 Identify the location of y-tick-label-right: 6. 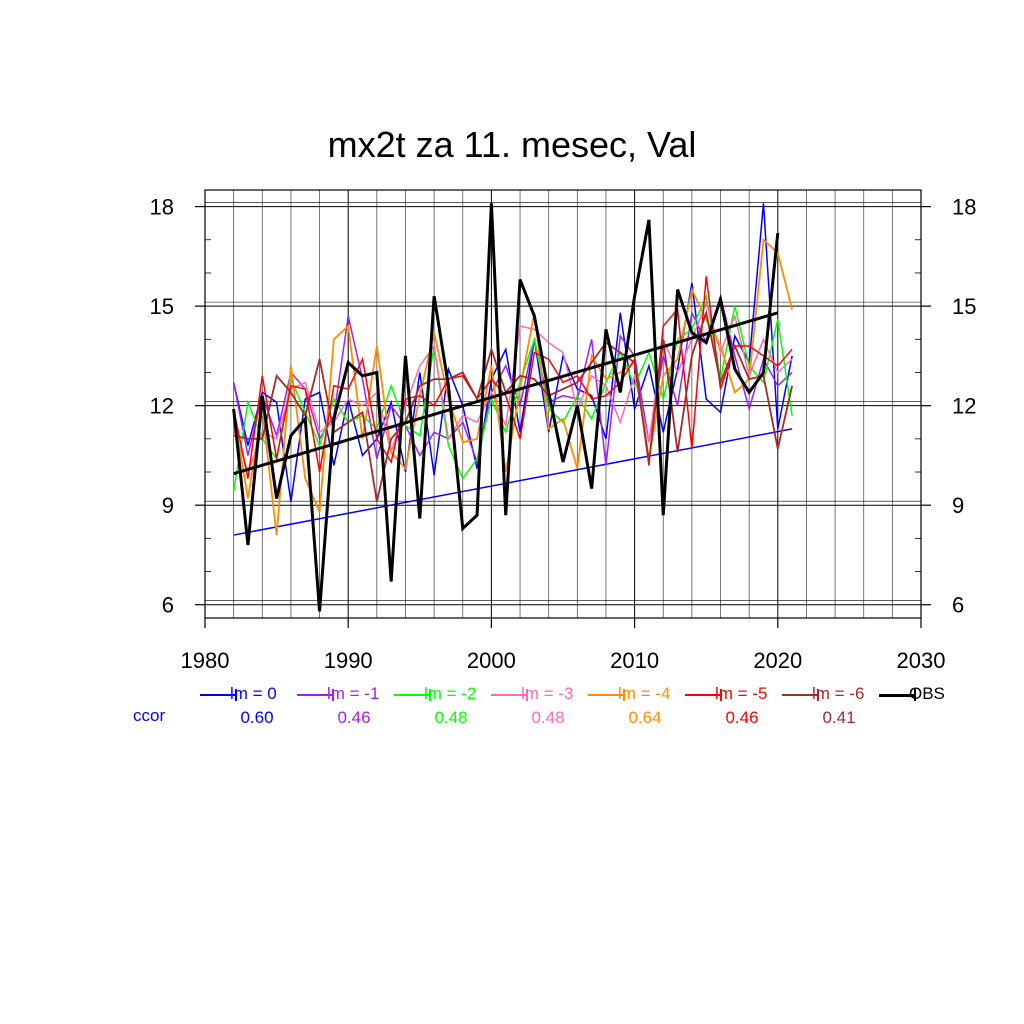
(958, 605).